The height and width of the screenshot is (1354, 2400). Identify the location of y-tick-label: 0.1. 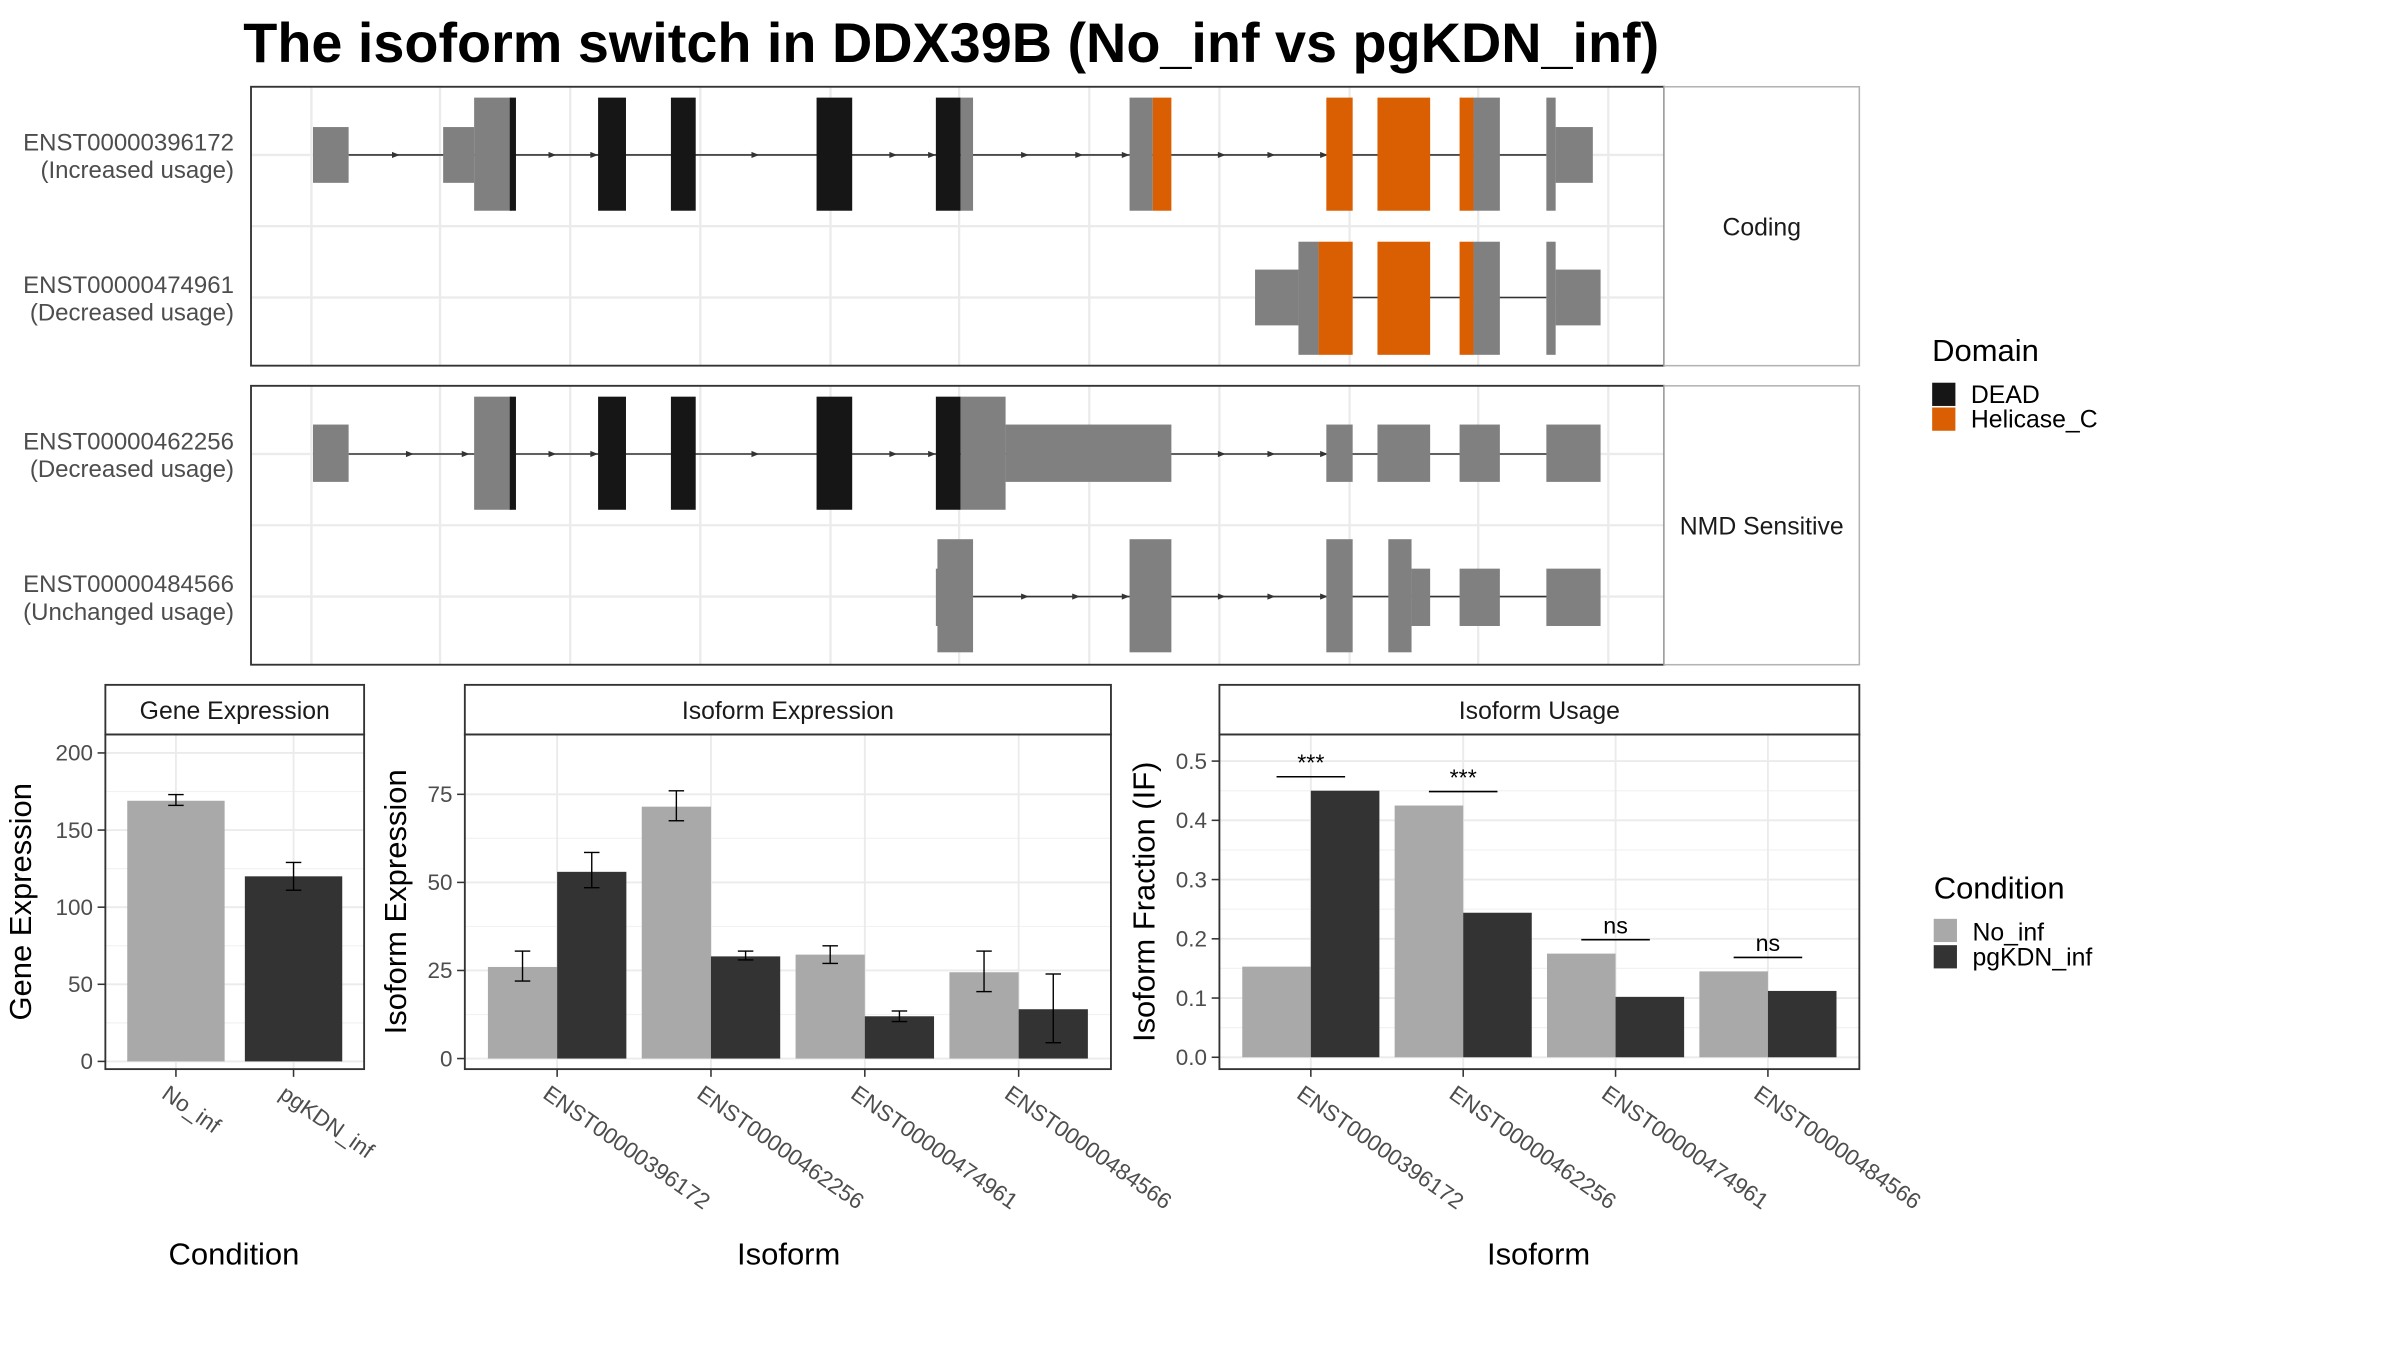
(1191, 998).